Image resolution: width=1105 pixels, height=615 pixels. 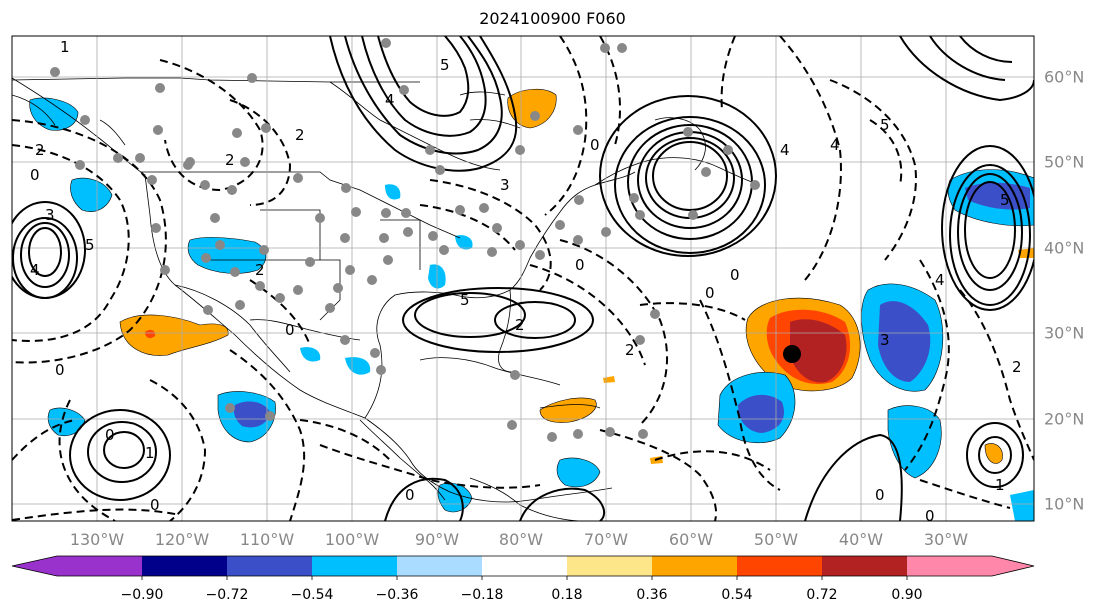 What do you see at coordinates (940, 280) in the screenshot?
I see `contour-label-4e: 4` at bounding box center [940, 280].